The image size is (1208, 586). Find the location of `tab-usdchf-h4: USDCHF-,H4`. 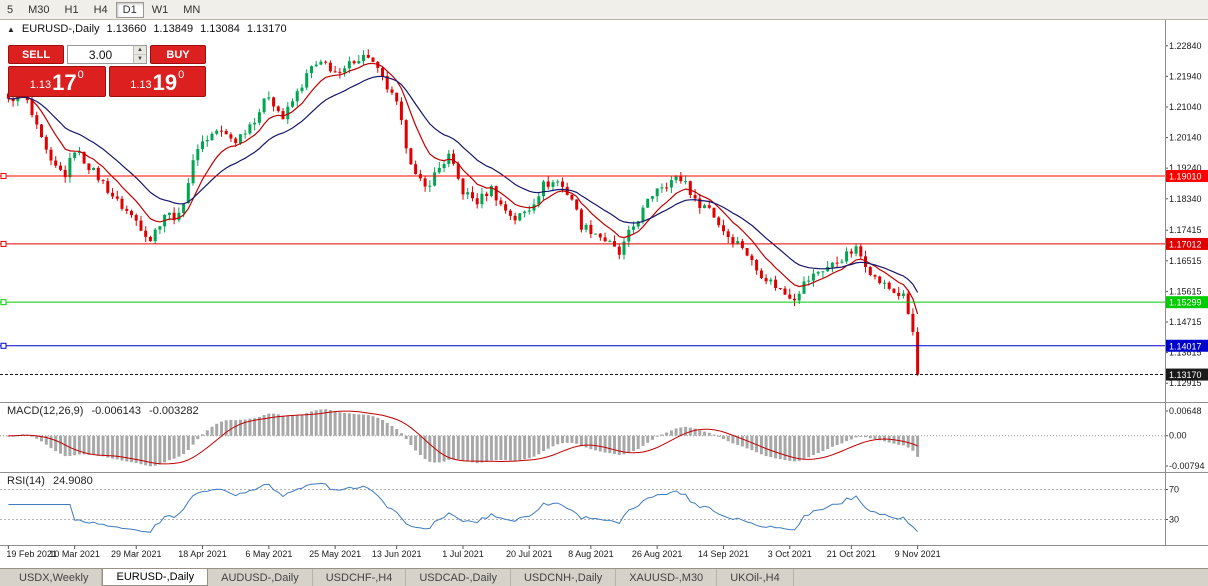

tab-usdchf-h4: USDCHF-,H4 is located at coordinates (360, 577).